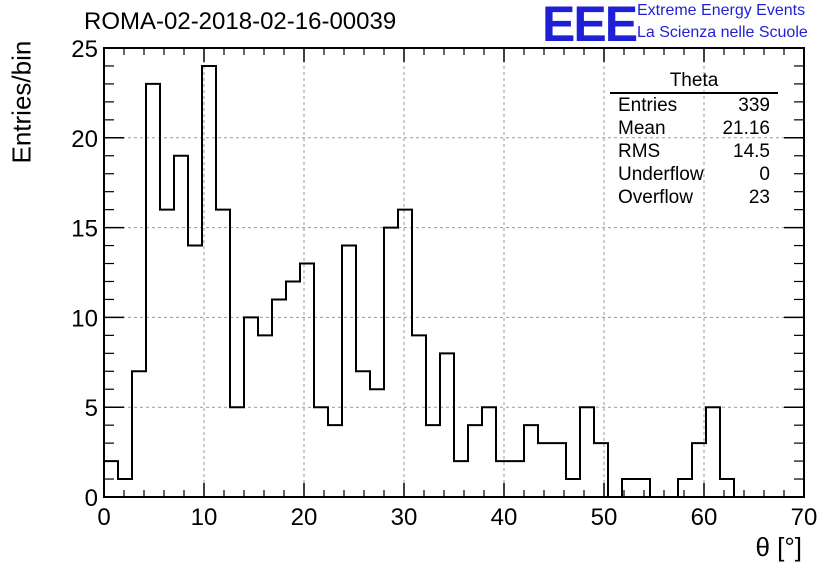 The height and width of the screenshot is (572, 836). I want to click on x-tick-label: 10, so click(204, 517).